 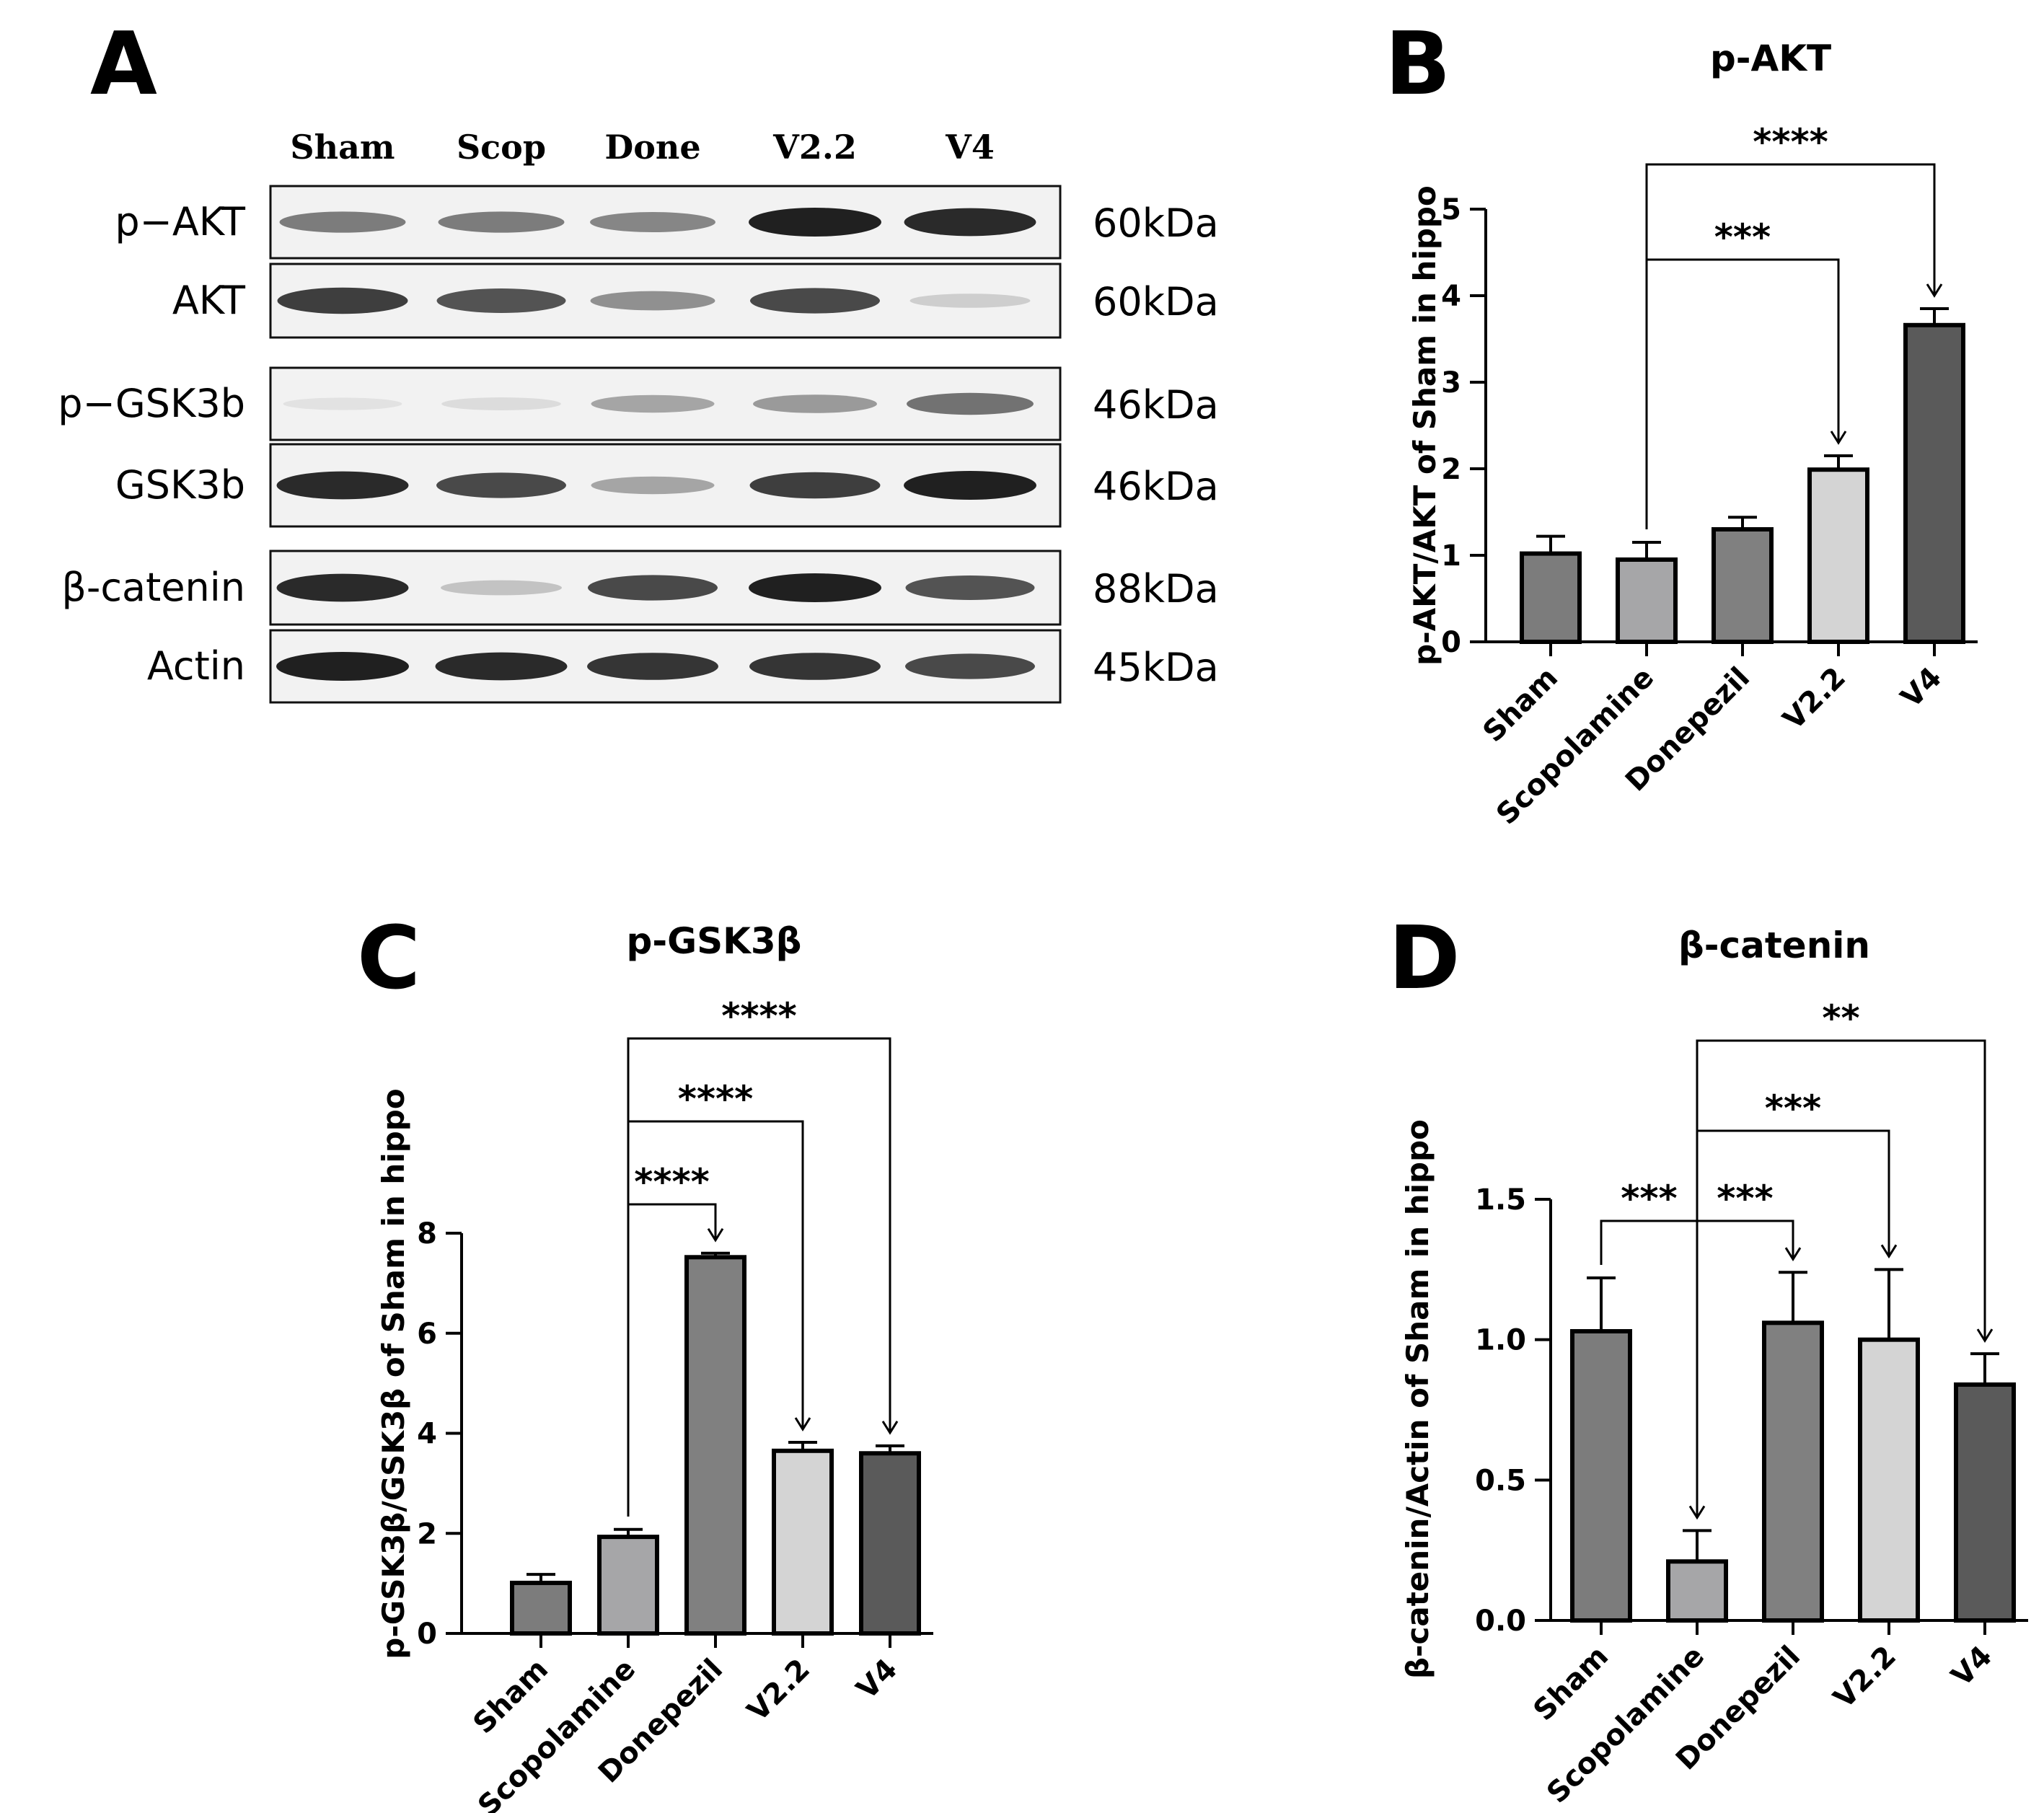 I want to click on significance-bracket: **, so click(x=1845, y=1257).